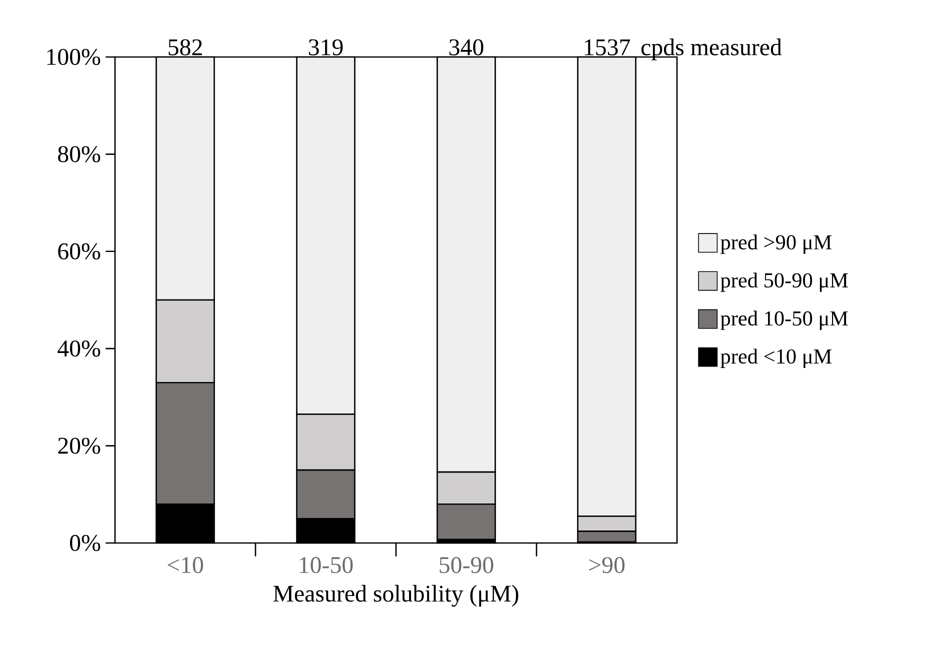  I want to click on legend-label: pred 50-90 μM, so click(784, 282).